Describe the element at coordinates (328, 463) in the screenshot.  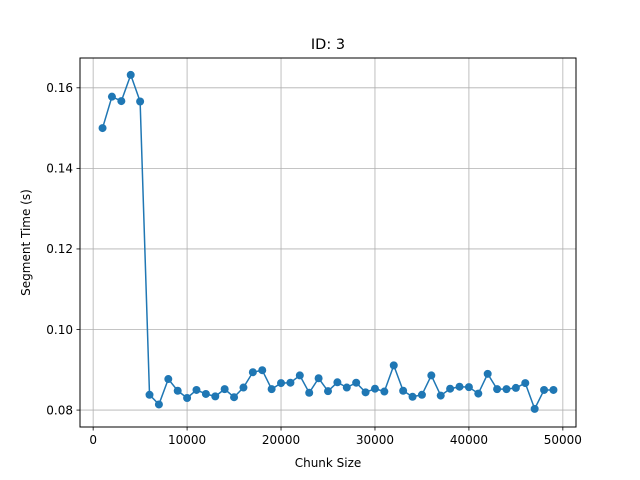
I see `x-axis-label: Chunk Size` at that location.